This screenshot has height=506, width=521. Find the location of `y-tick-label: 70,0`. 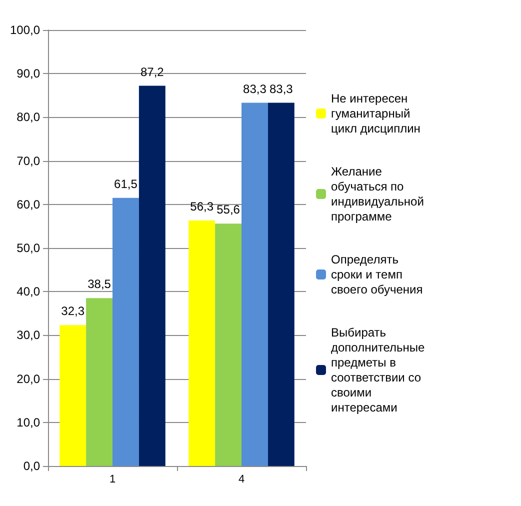

y-tick-label: 70,0 is located at coordinates (28, 161).